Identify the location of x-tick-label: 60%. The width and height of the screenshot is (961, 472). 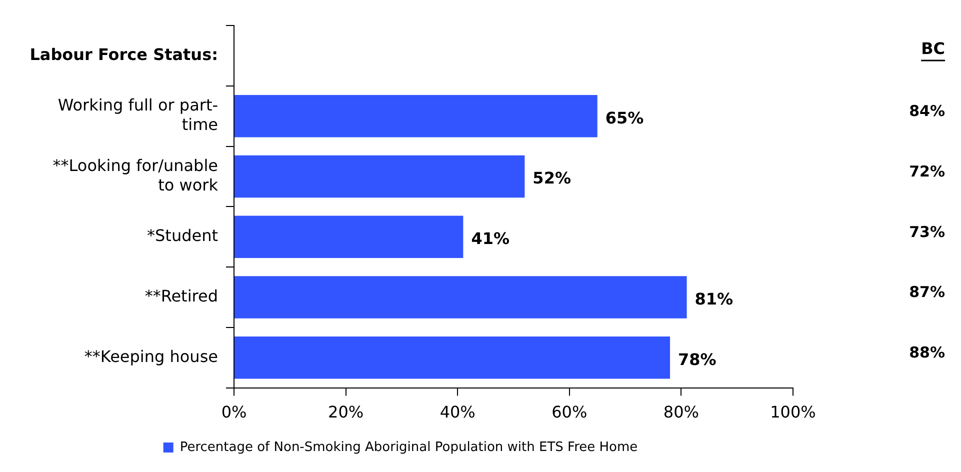
(570, 412).